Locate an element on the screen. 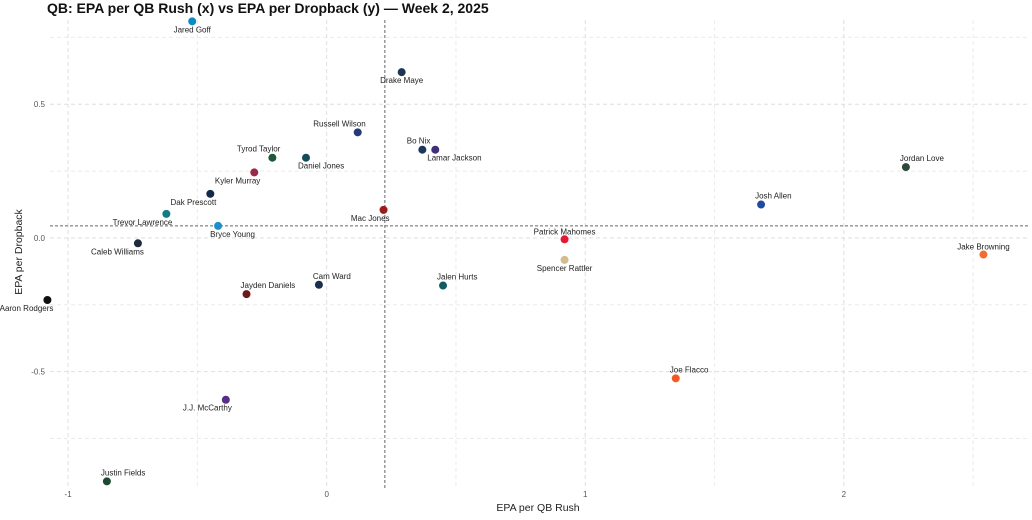 This screenshot has height=520, width=1032. label-mac-jones: Mac Jones is located at coordinates (370, 218).